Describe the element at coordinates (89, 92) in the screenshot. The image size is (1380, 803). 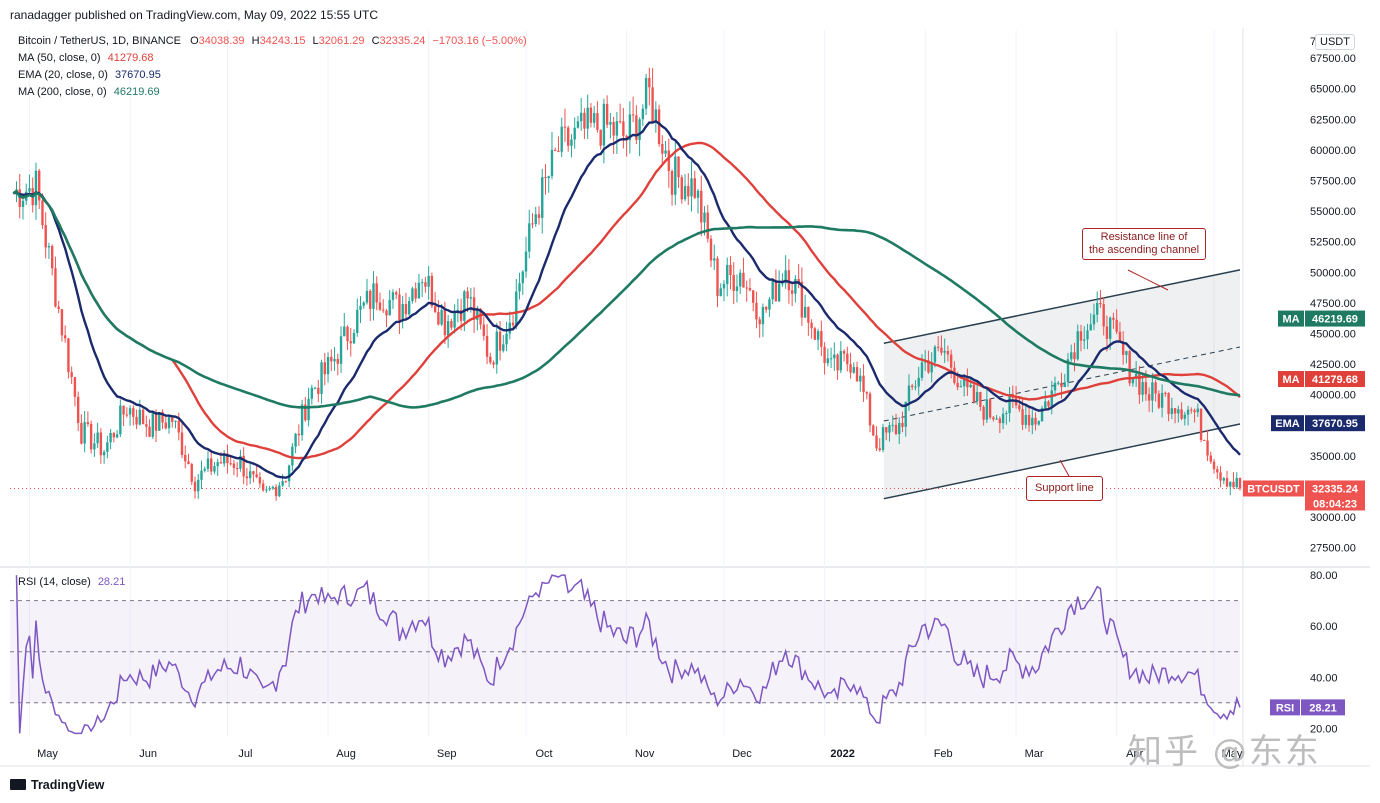
I see `indicator-ma200: MA (200, close, 0) 46219.69` at that location.